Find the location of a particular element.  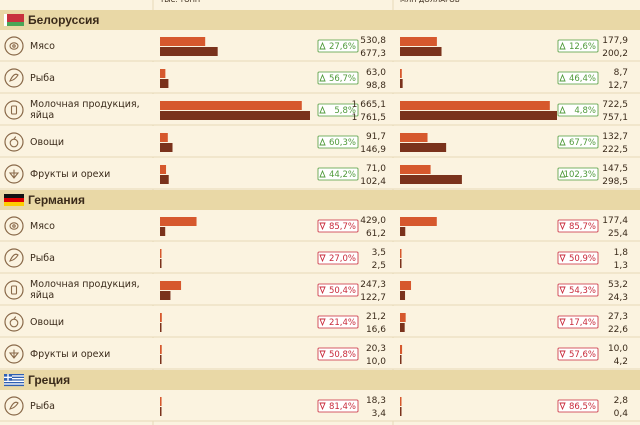

value-first-period: 177,9 is located at coordinates (615, 41).